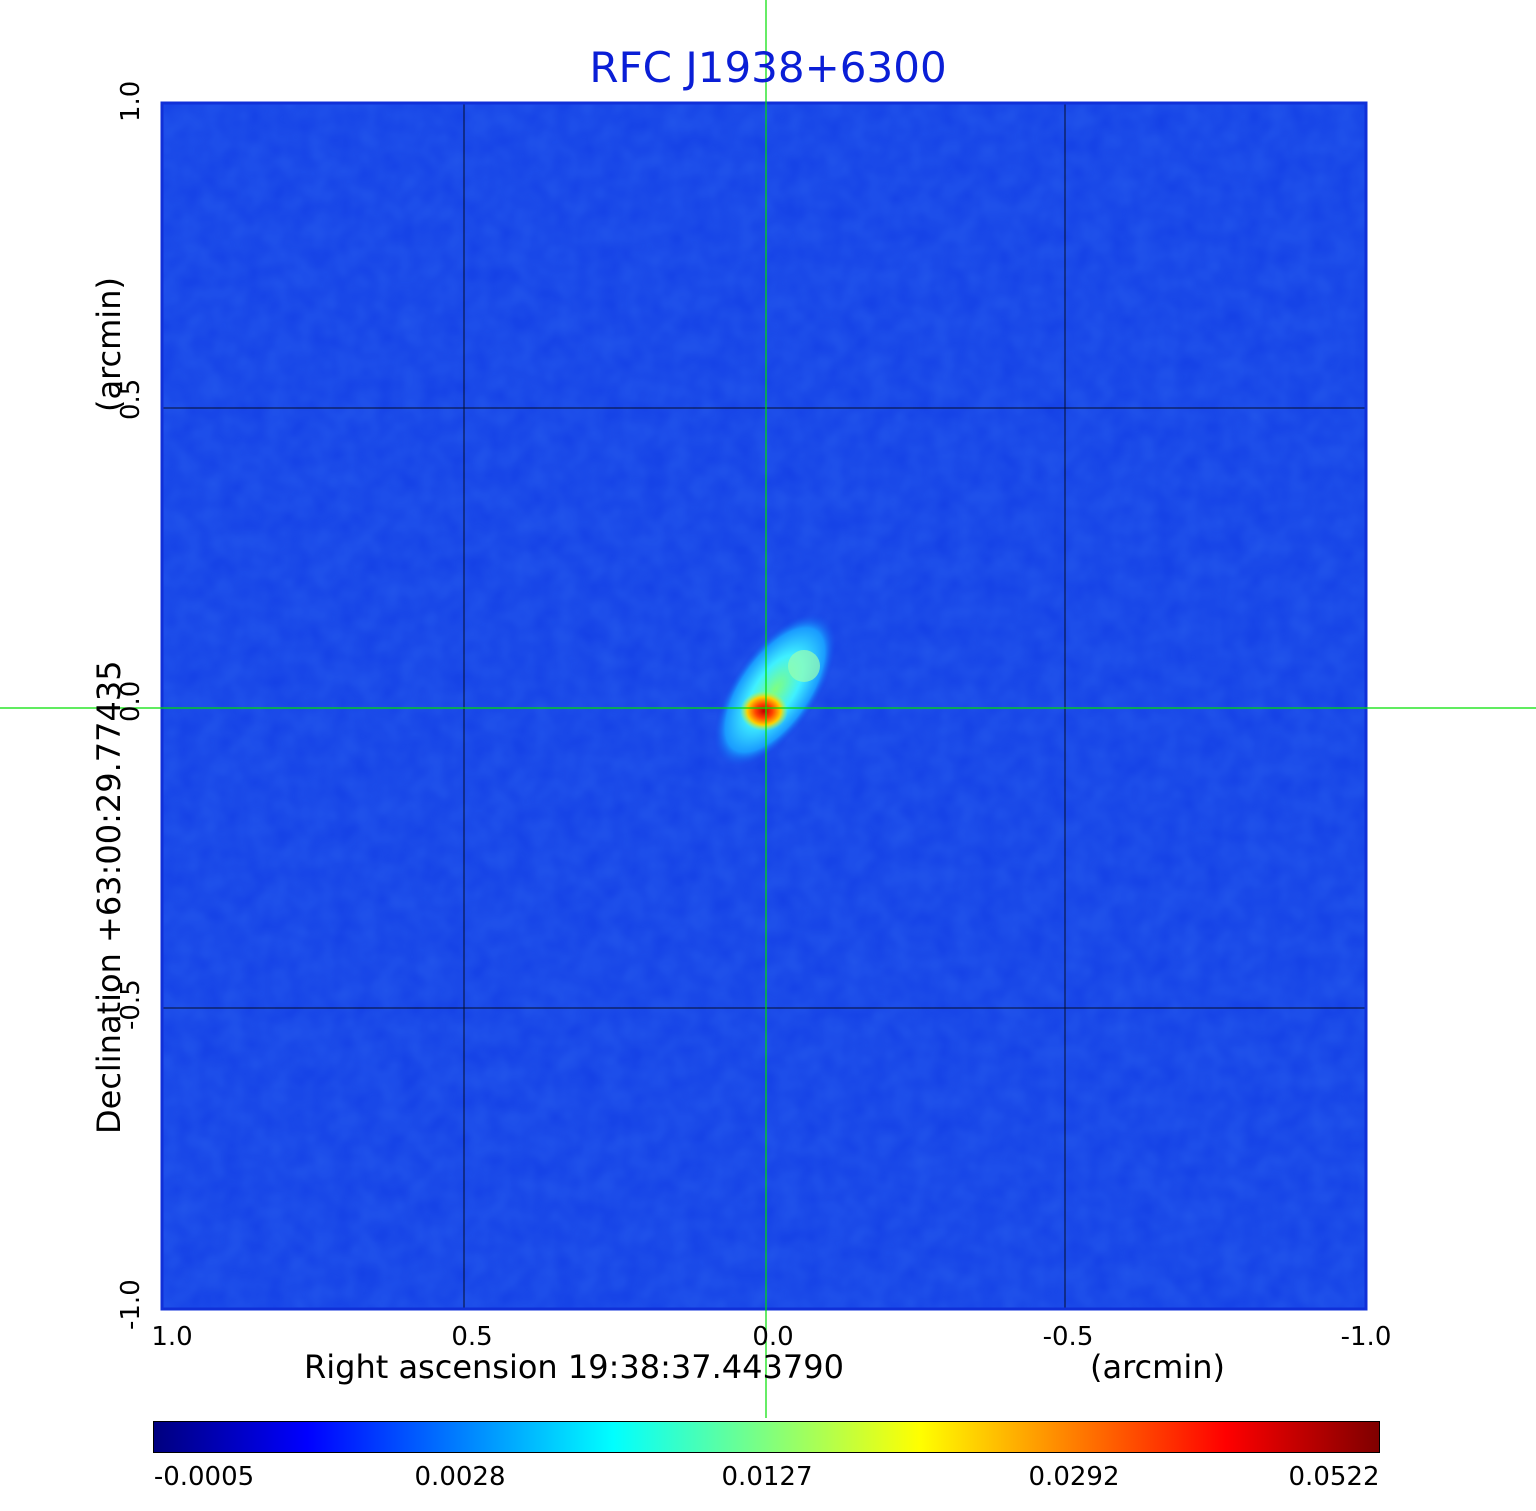  What do you see at coordinates (131, 1304) in the screenshot?
I see `y-tick-label: -1.0` at bounding box center [131, 1304].